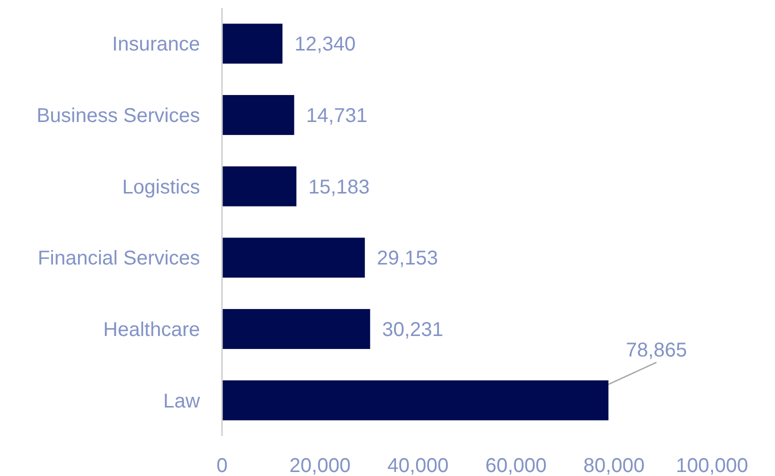  I want to click on x-tick-label: 100,000, so click(712, 465).